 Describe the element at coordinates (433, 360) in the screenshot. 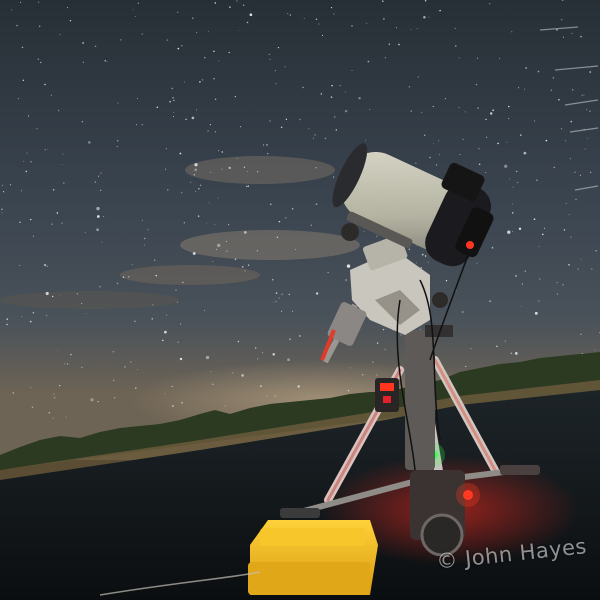

I see `cables` at that location.